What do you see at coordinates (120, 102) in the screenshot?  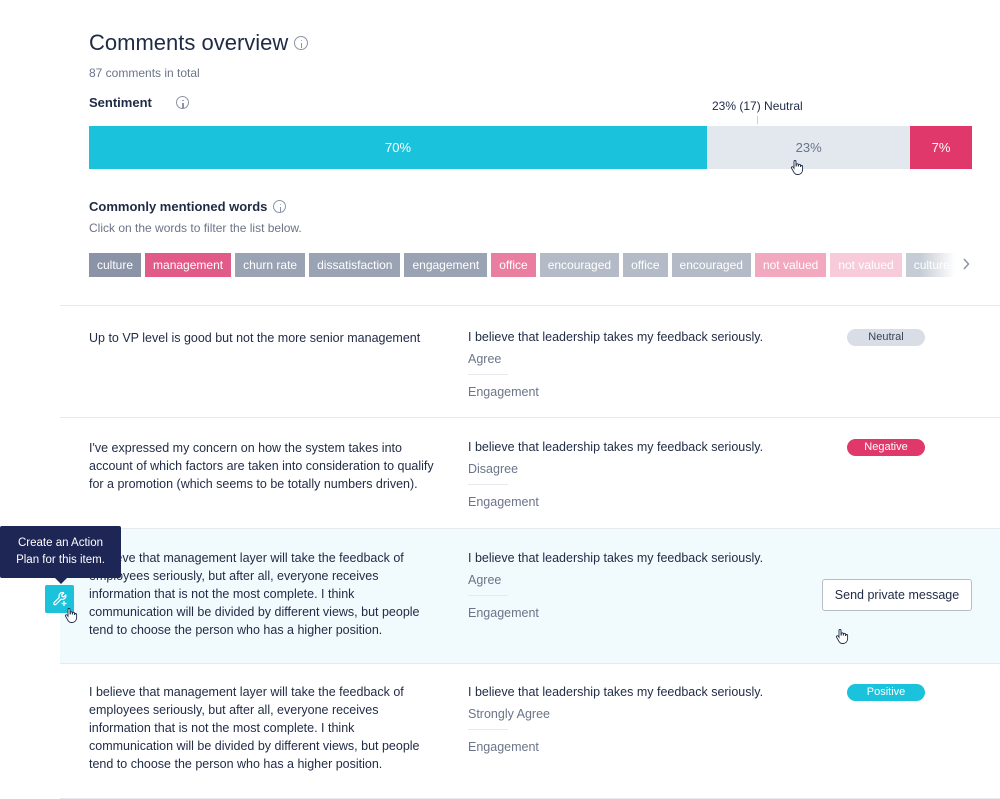 I see `sentiment-label-text: Sentiment` at bounding box center [120, 102].